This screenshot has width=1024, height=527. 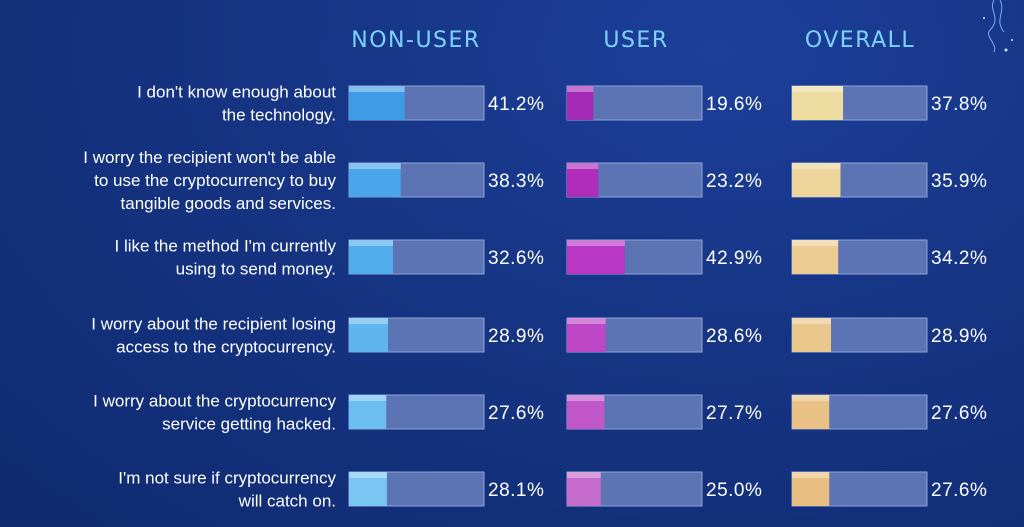 What do you see at coordinates (635, 40) in the screenshot?
I see `column-header: USER` at bounding box center [635, 40].